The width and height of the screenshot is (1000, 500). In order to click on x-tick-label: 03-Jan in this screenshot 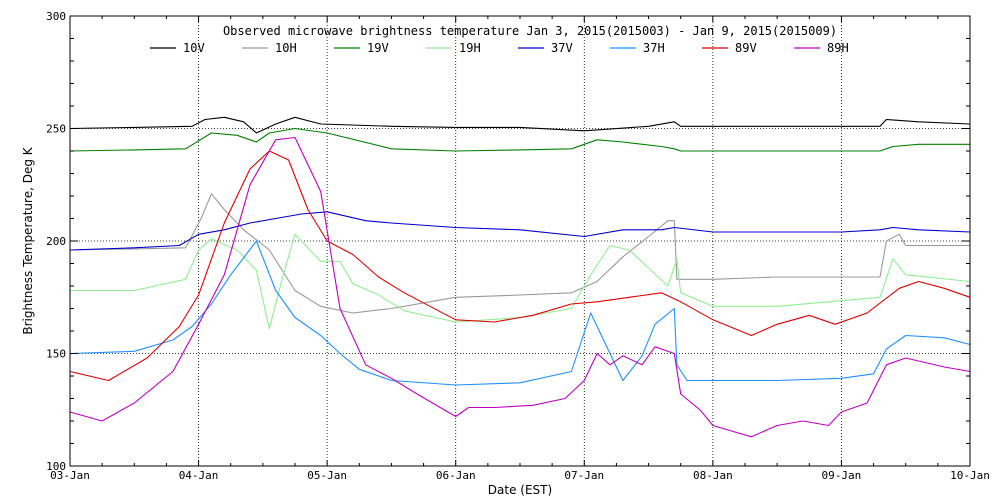, I will do `click(70, 475)`.